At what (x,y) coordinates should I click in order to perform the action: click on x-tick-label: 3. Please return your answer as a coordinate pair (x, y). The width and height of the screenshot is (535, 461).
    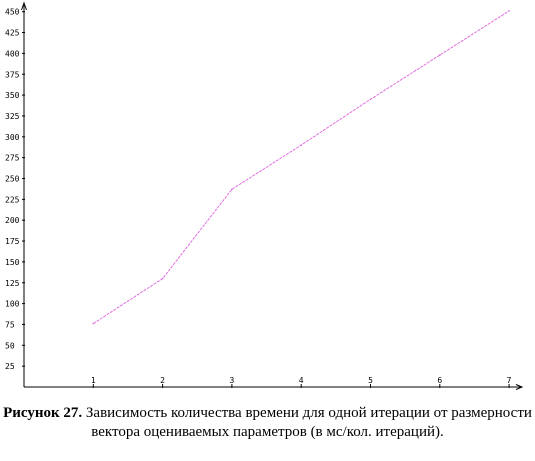
    Looking at the image, I should click on (231, 380).